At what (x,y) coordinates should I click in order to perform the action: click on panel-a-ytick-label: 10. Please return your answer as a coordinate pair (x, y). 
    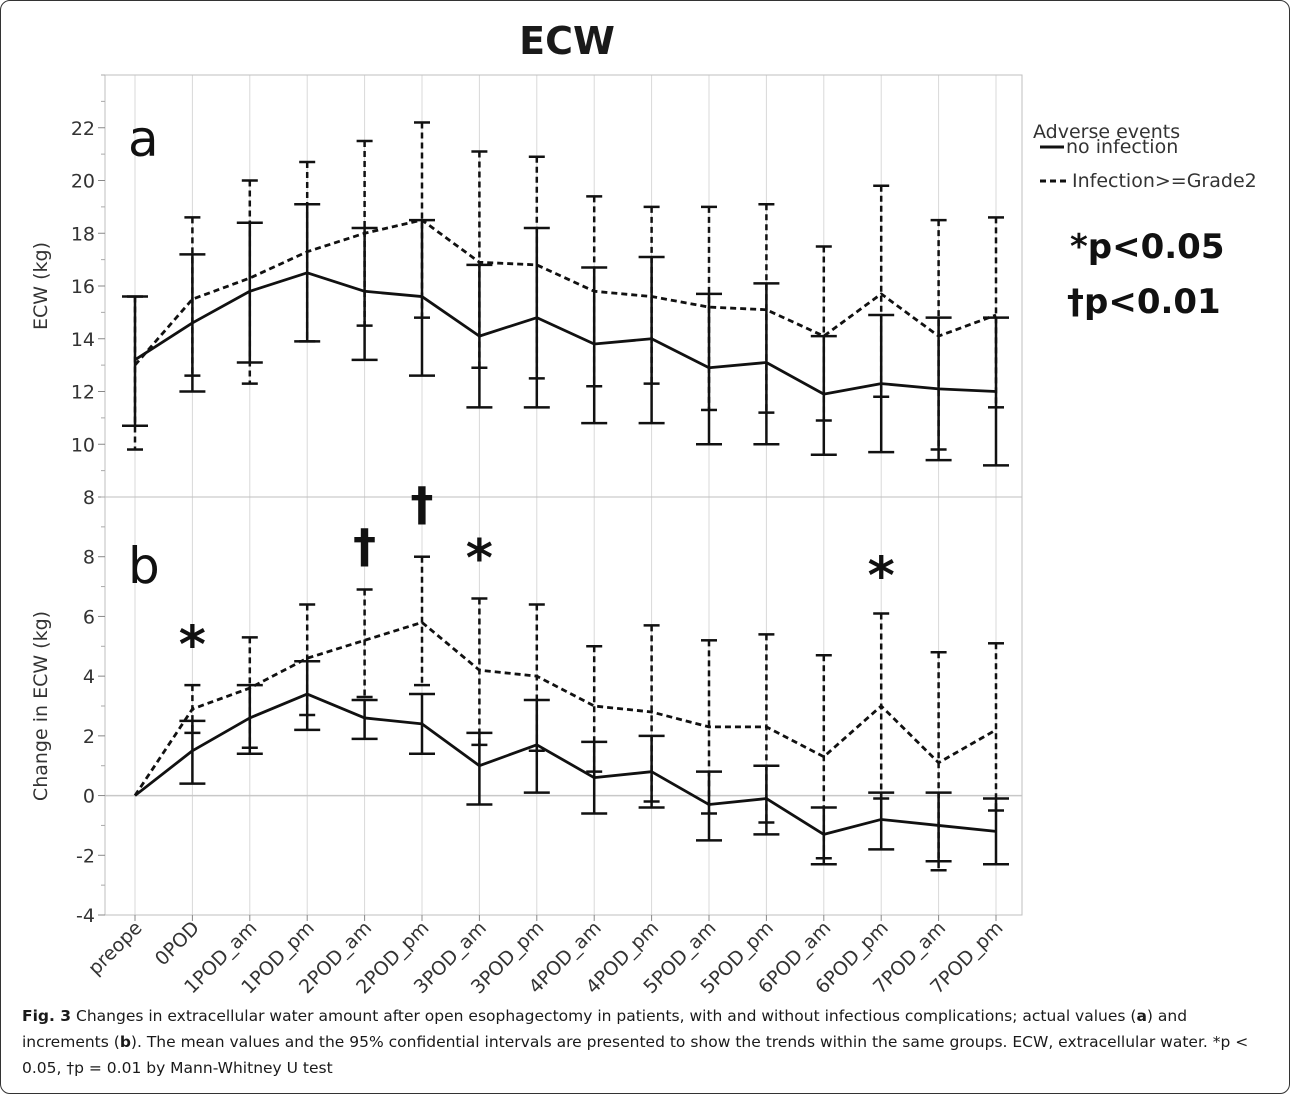
    Looking at the image, I should click on (83, 445).